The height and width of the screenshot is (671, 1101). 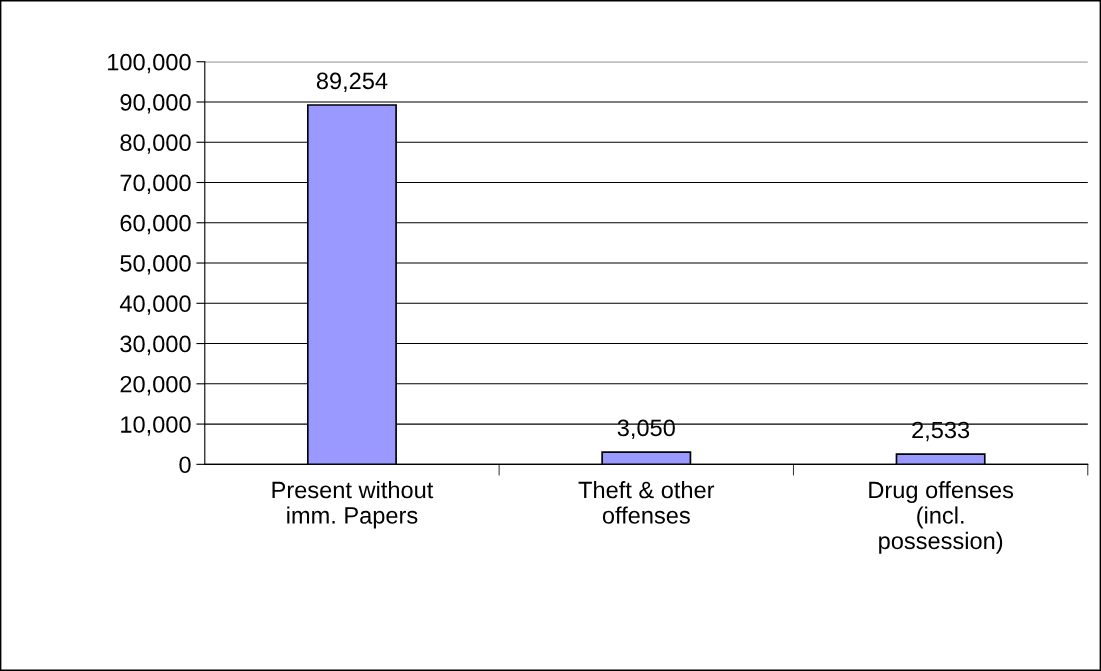 I want to click on x-tick-label: Present without imm. Papers, so click(x=353, y=505).